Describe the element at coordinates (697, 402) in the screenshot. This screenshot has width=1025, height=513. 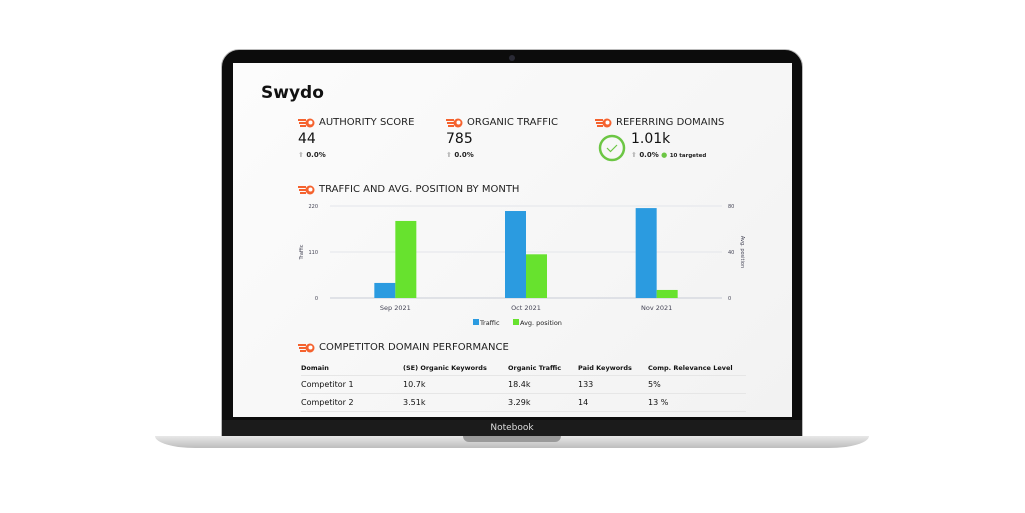
I see `table-cell: 13 %` at that location.